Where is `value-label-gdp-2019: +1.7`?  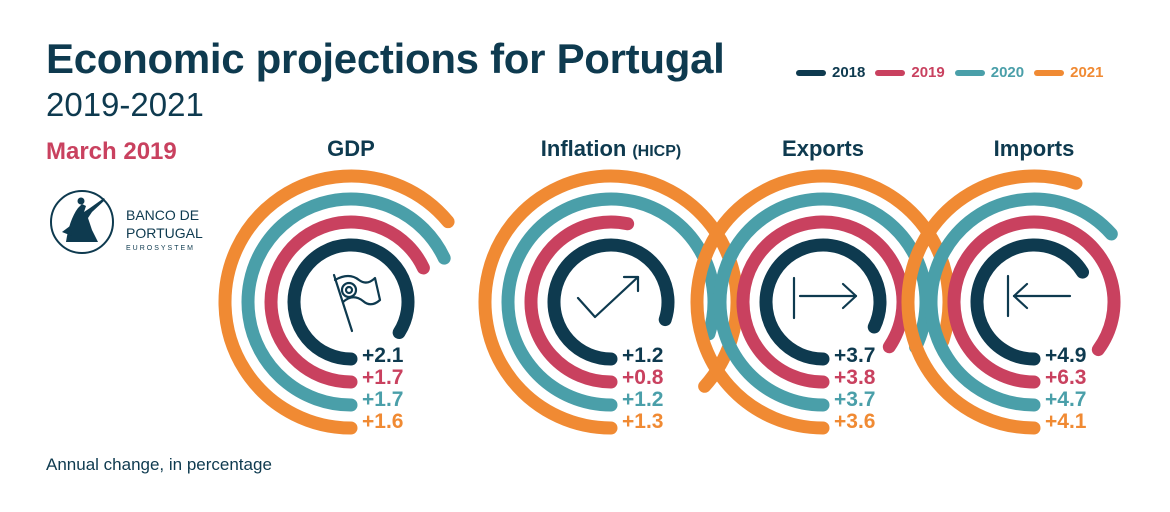 value-label-gdp-2019: +1.7 is located at coordinates (382, 377).